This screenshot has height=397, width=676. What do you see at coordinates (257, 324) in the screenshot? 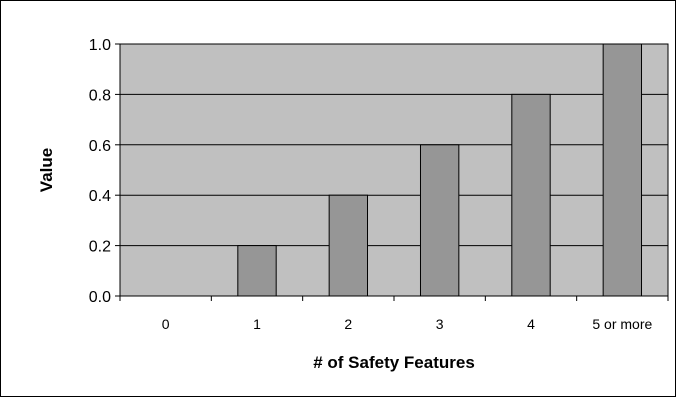
I see `x-tick-label-1: 1` at bounding box center [257, 324].